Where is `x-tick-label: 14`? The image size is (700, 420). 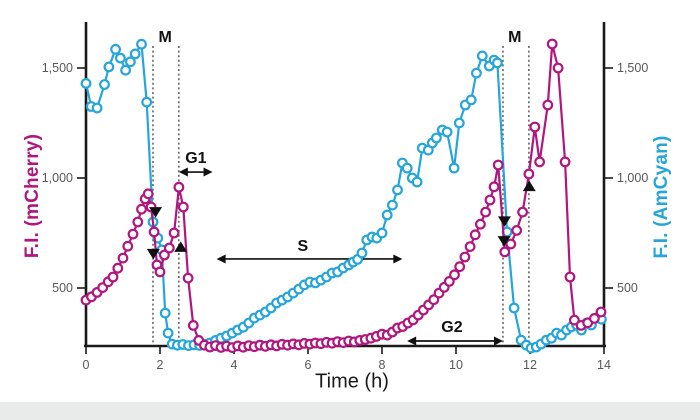
x-tick-label: 14 is located at coordinates (604, 365).